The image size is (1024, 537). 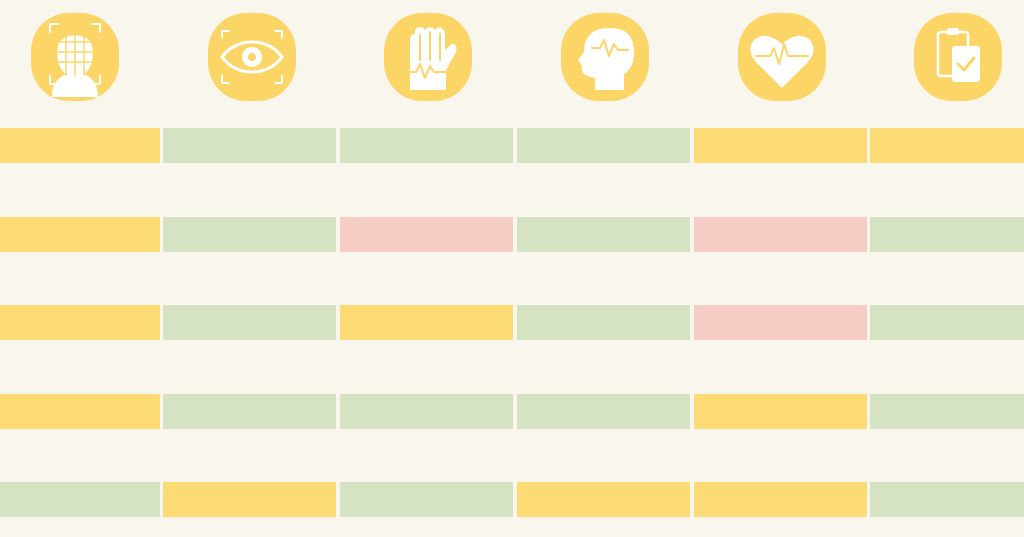 What do you see at coordinates (782, 57) in the screenshot?
I see `heart-icon` at bounding box center [782, 57].